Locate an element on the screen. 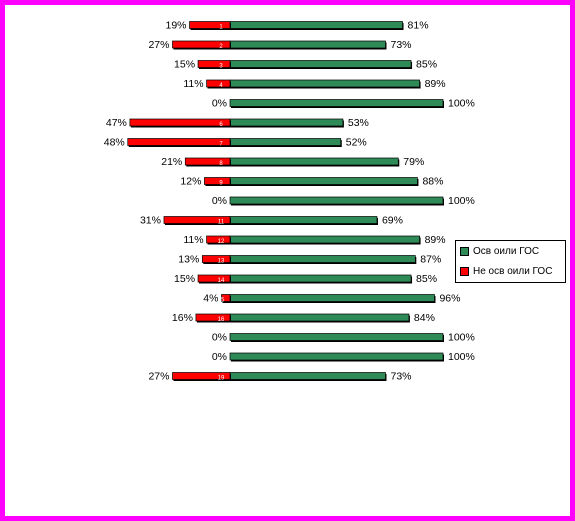 Image resolution: width=575 pixels, height=521 pixels. value-label-not-mastered: 13% is located at coordinates (188, 260).